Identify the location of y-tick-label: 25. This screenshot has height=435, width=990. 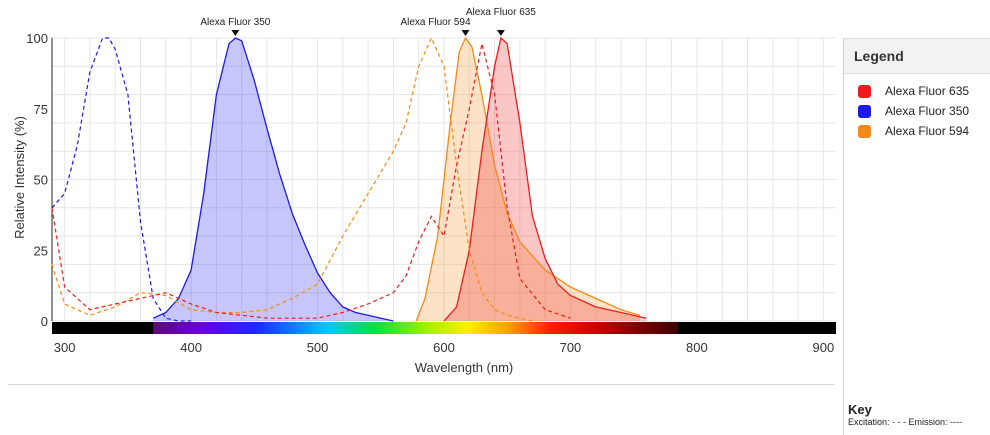
(41, 250).